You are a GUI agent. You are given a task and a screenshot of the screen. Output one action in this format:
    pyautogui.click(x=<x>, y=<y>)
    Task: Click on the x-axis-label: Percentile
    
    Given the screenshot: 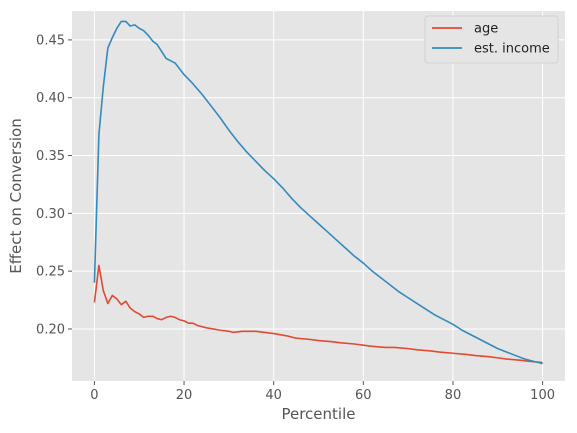 What is the action you would take?
    pyautogui.click(x=318, y=414)
    